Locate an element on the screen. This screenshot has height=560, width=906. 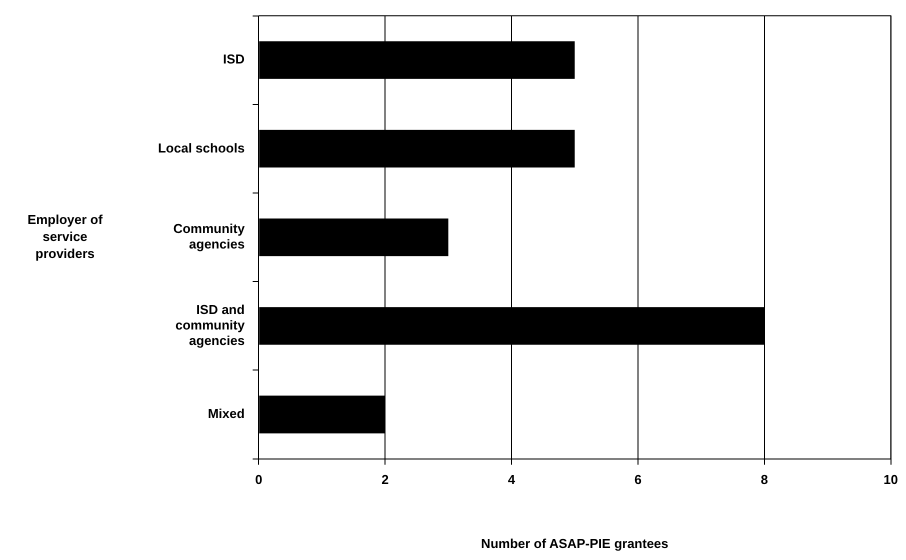
y-tick-label: ISD and community agencies is located at coordinates (210, 325).